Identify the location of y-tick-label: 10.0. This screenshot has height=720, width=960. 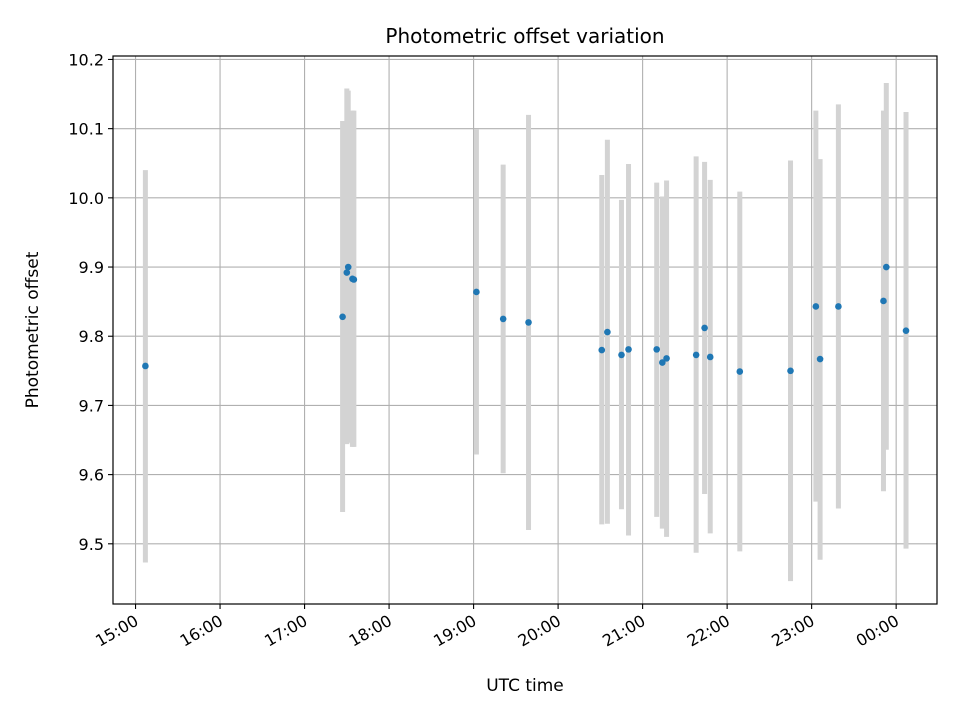
(86, 198).